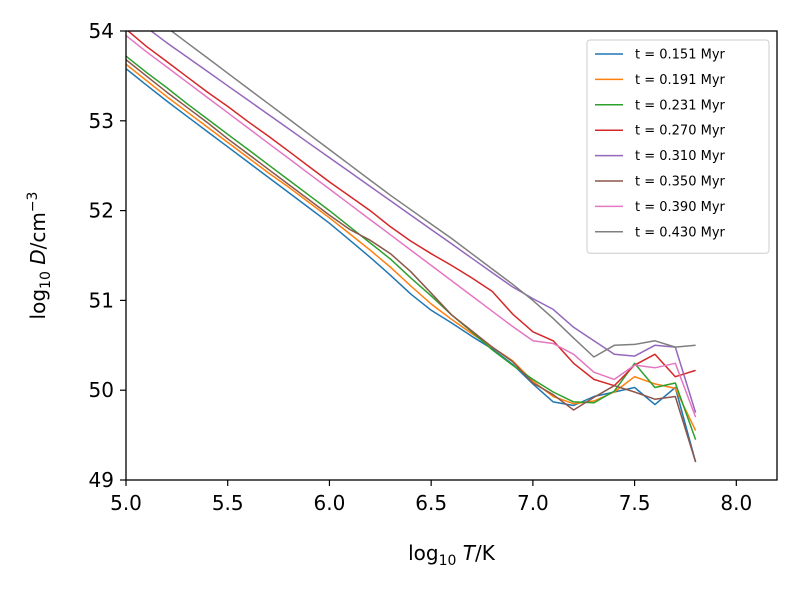  I want to click on x-tick-label: 5.5, so click(228, 503).